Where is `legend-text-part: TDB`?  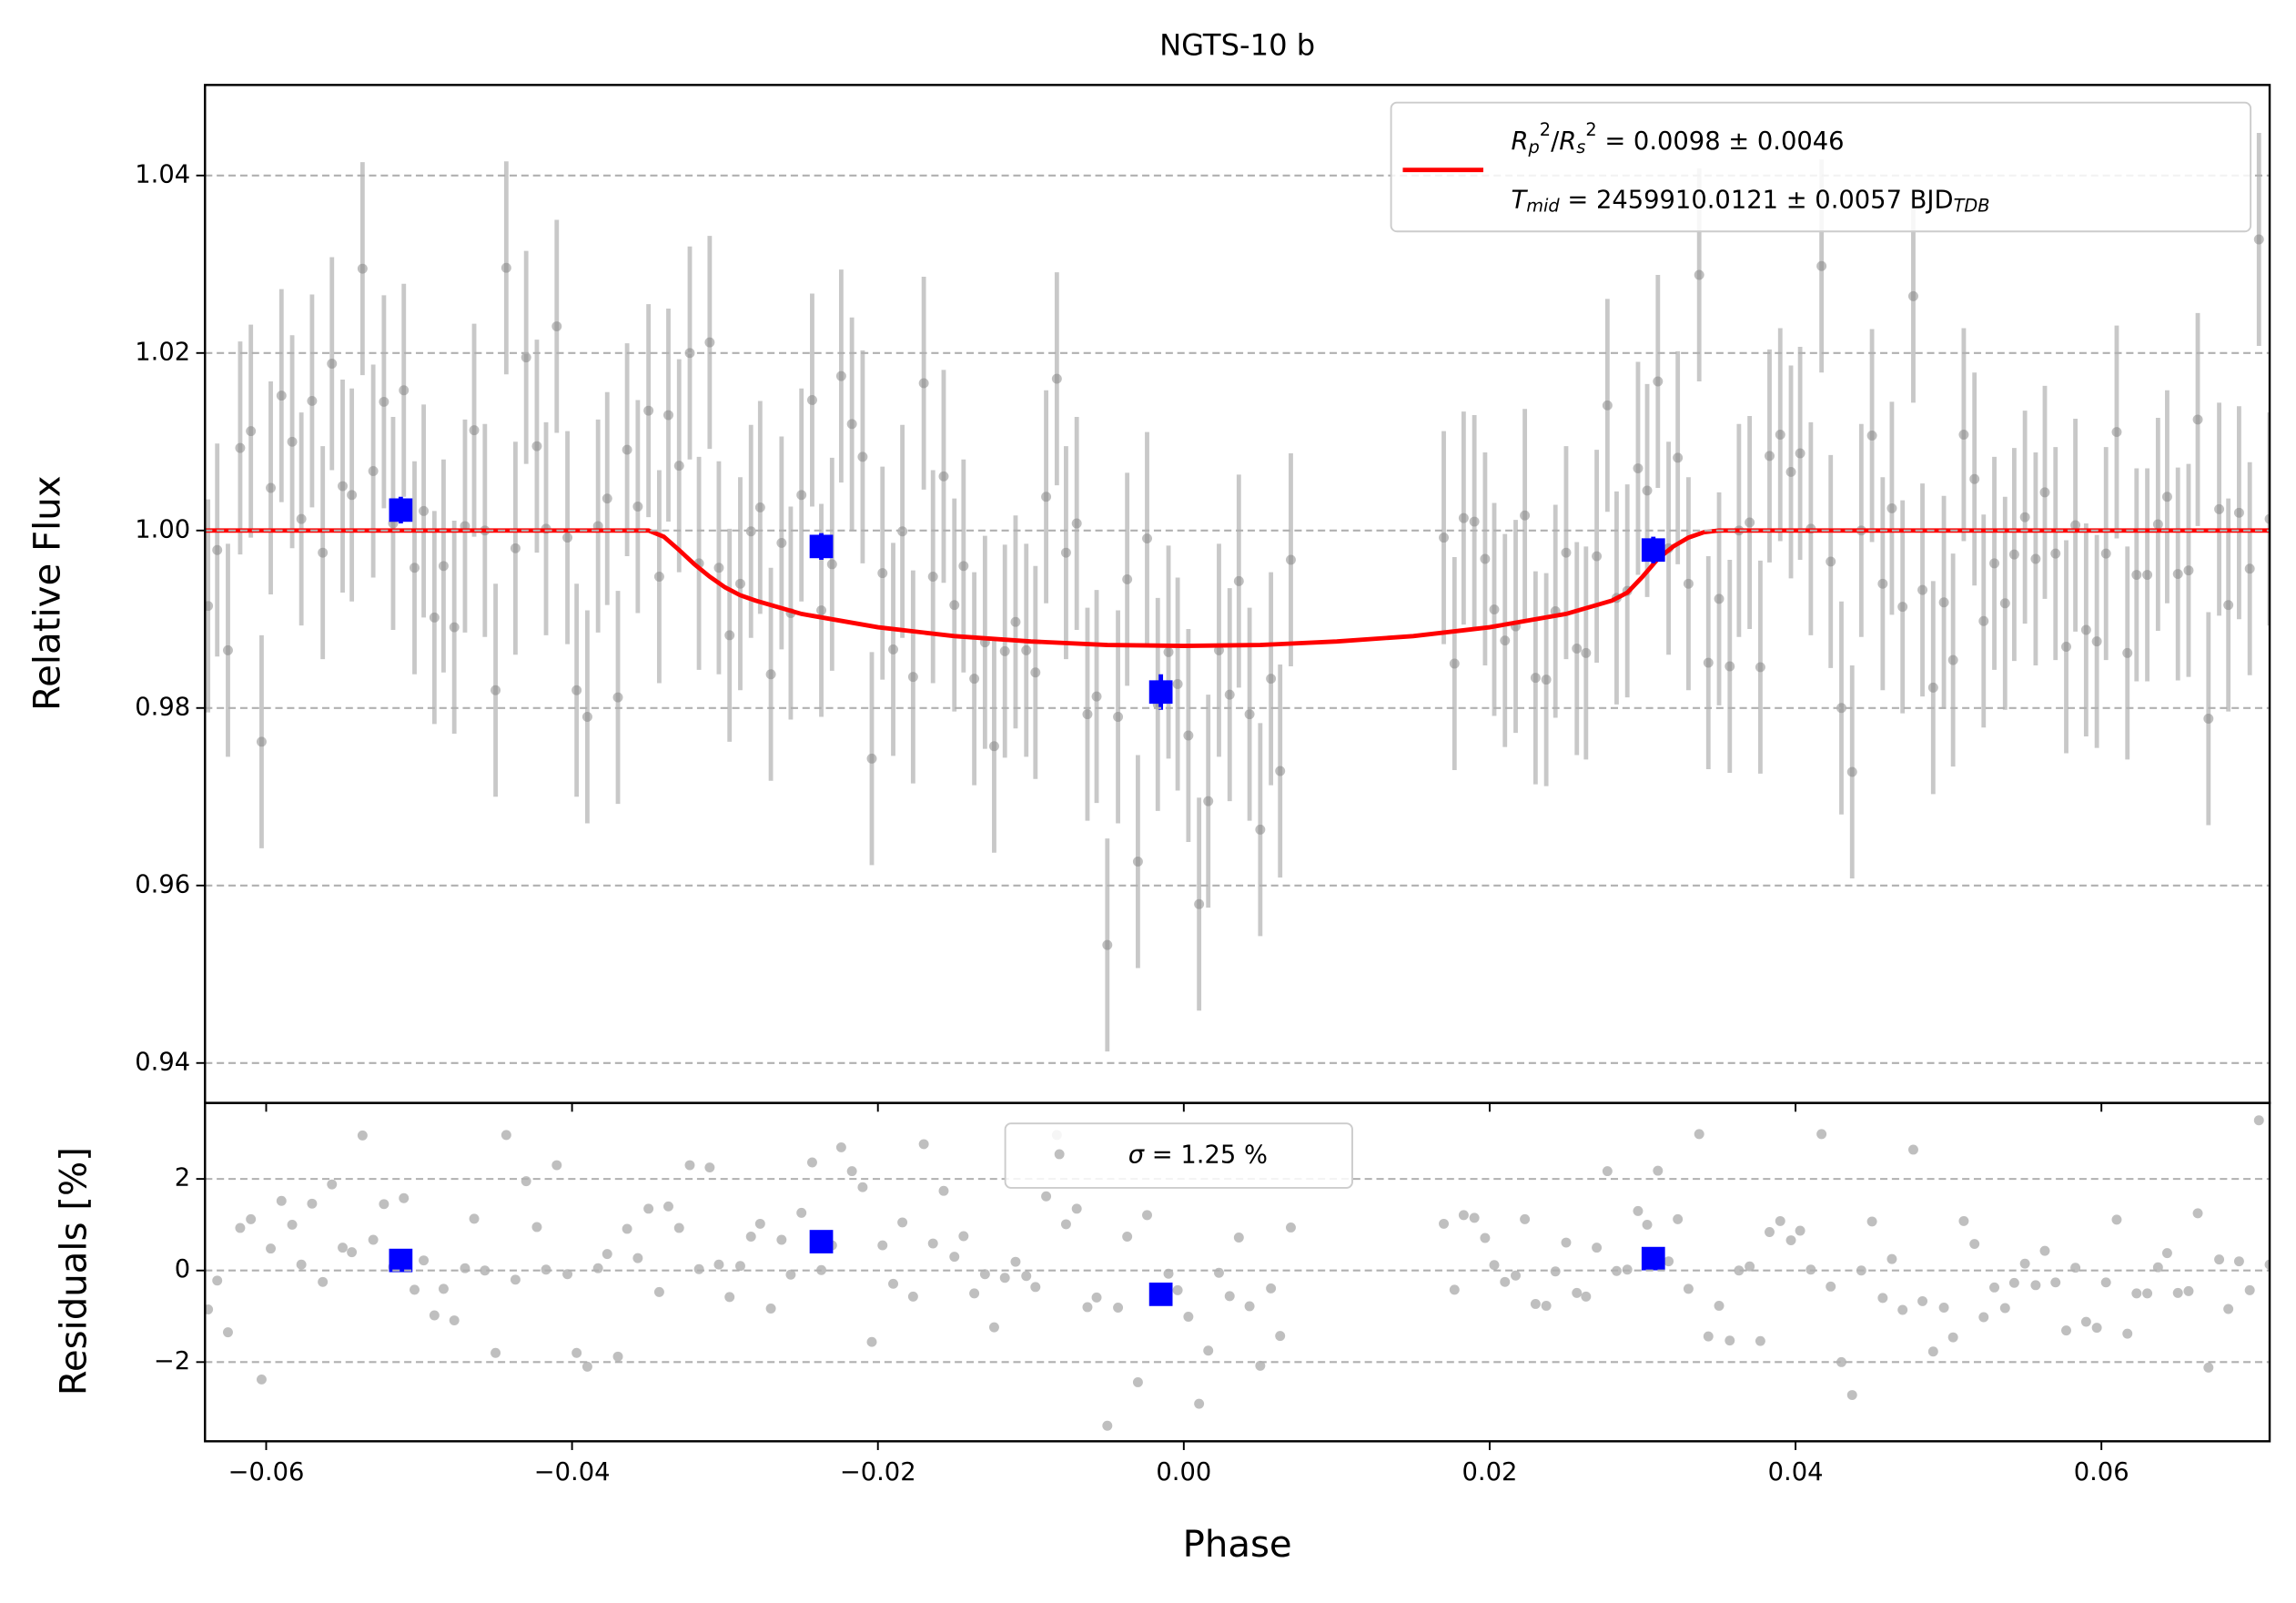 legend-text-part: TDB is located at coordinates (1972, 205).